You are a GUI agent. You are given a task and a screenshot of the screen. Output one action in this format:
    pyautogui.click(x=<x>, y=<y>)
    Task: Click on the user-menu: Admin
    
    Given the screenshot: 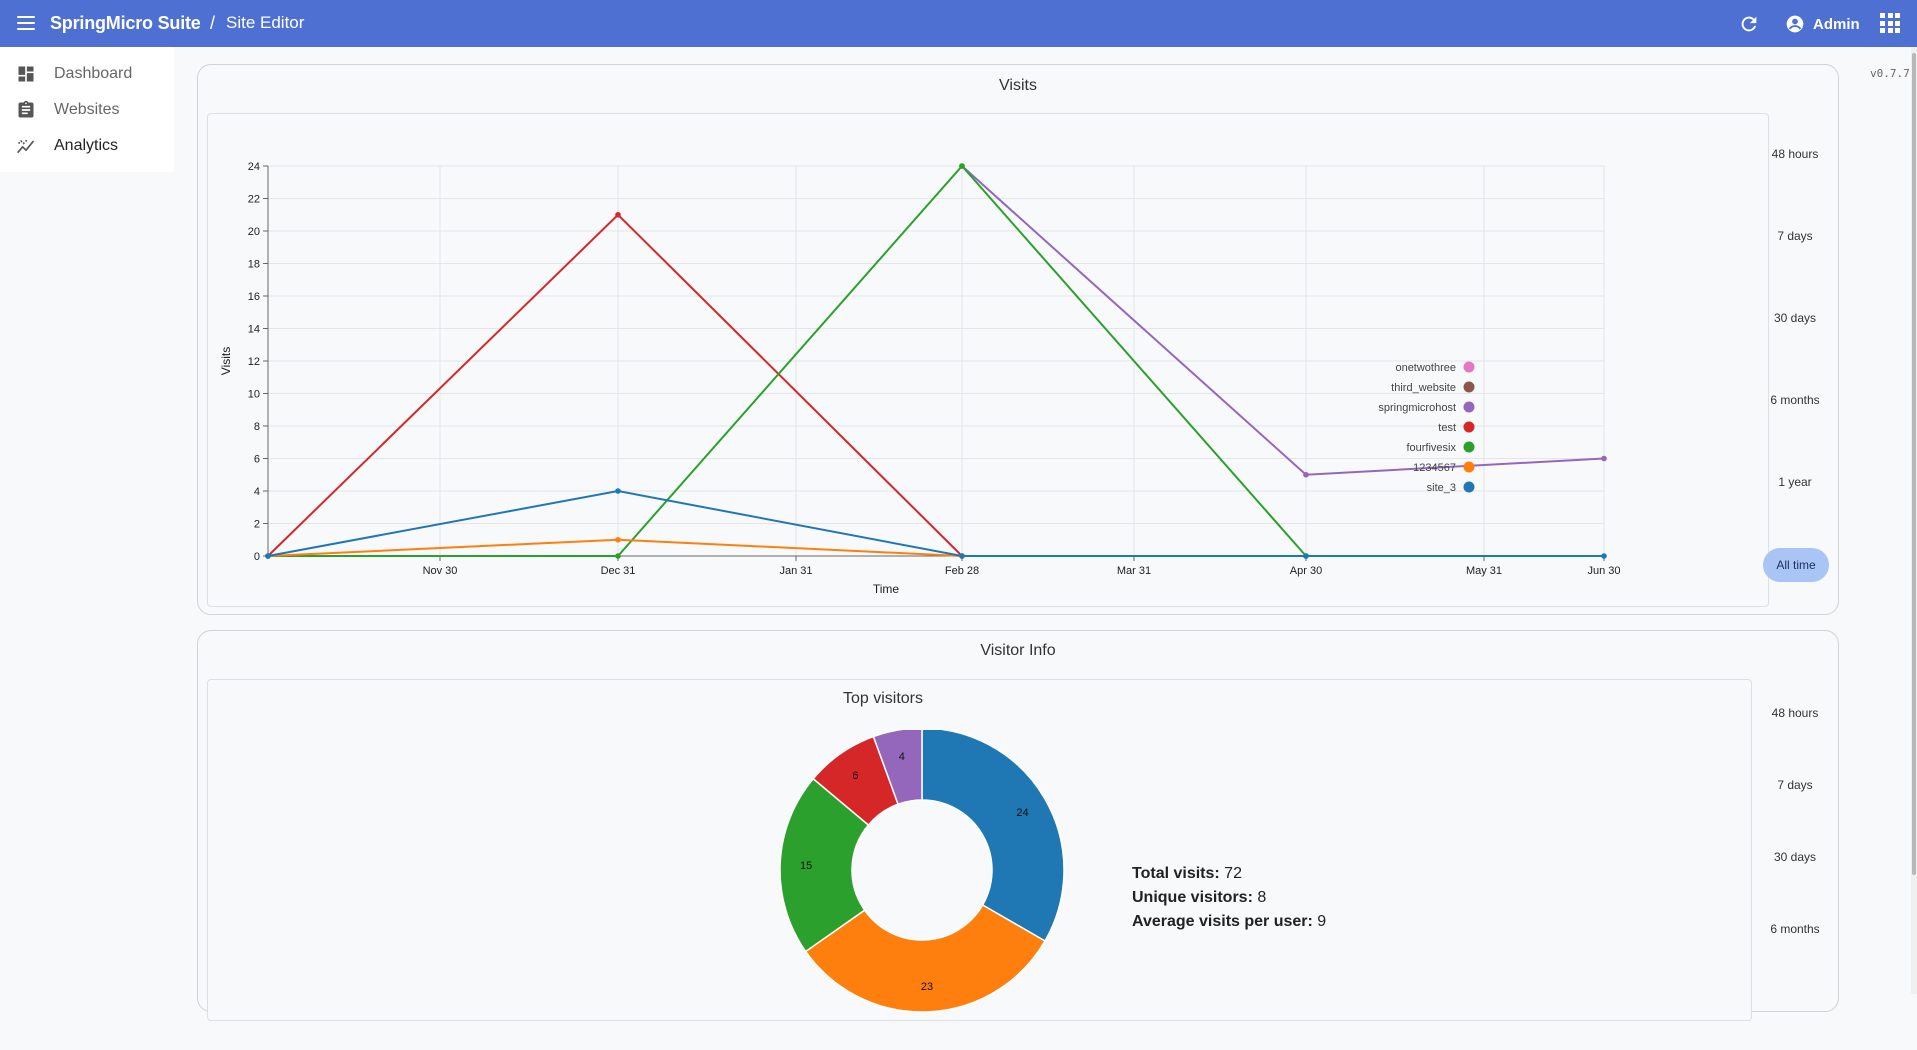 What is the action you would take?
    pyautogui.click(x=1822, y=24)
    